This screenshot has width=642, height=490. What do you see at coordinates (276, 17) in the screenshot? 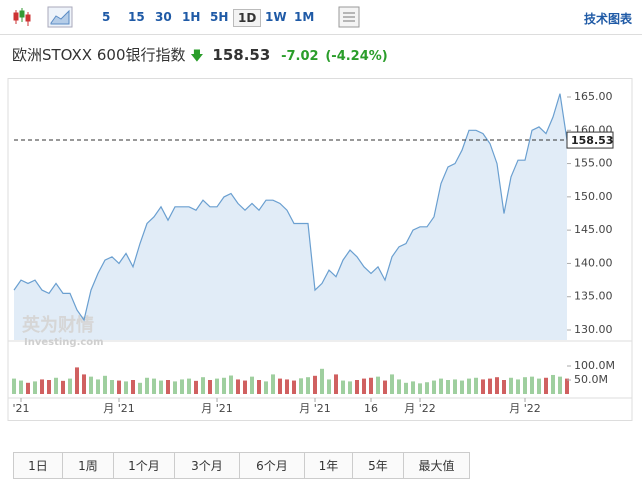
I see `interval-button: 1W` at bounding box center [276, 17].